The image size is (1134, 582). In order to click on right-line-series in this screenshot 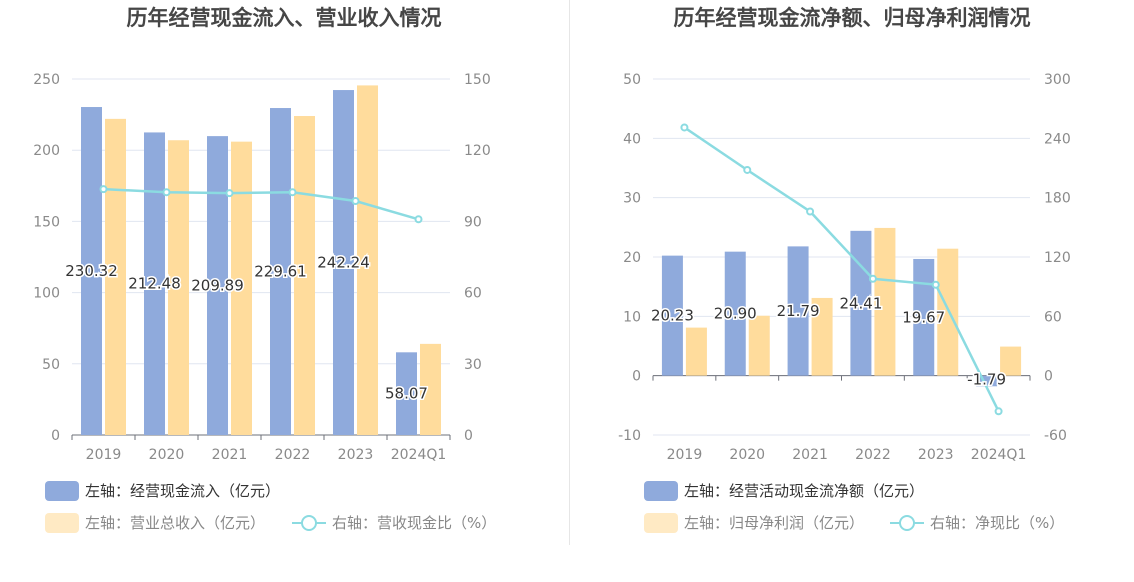, I will do `click(841, 269)`.